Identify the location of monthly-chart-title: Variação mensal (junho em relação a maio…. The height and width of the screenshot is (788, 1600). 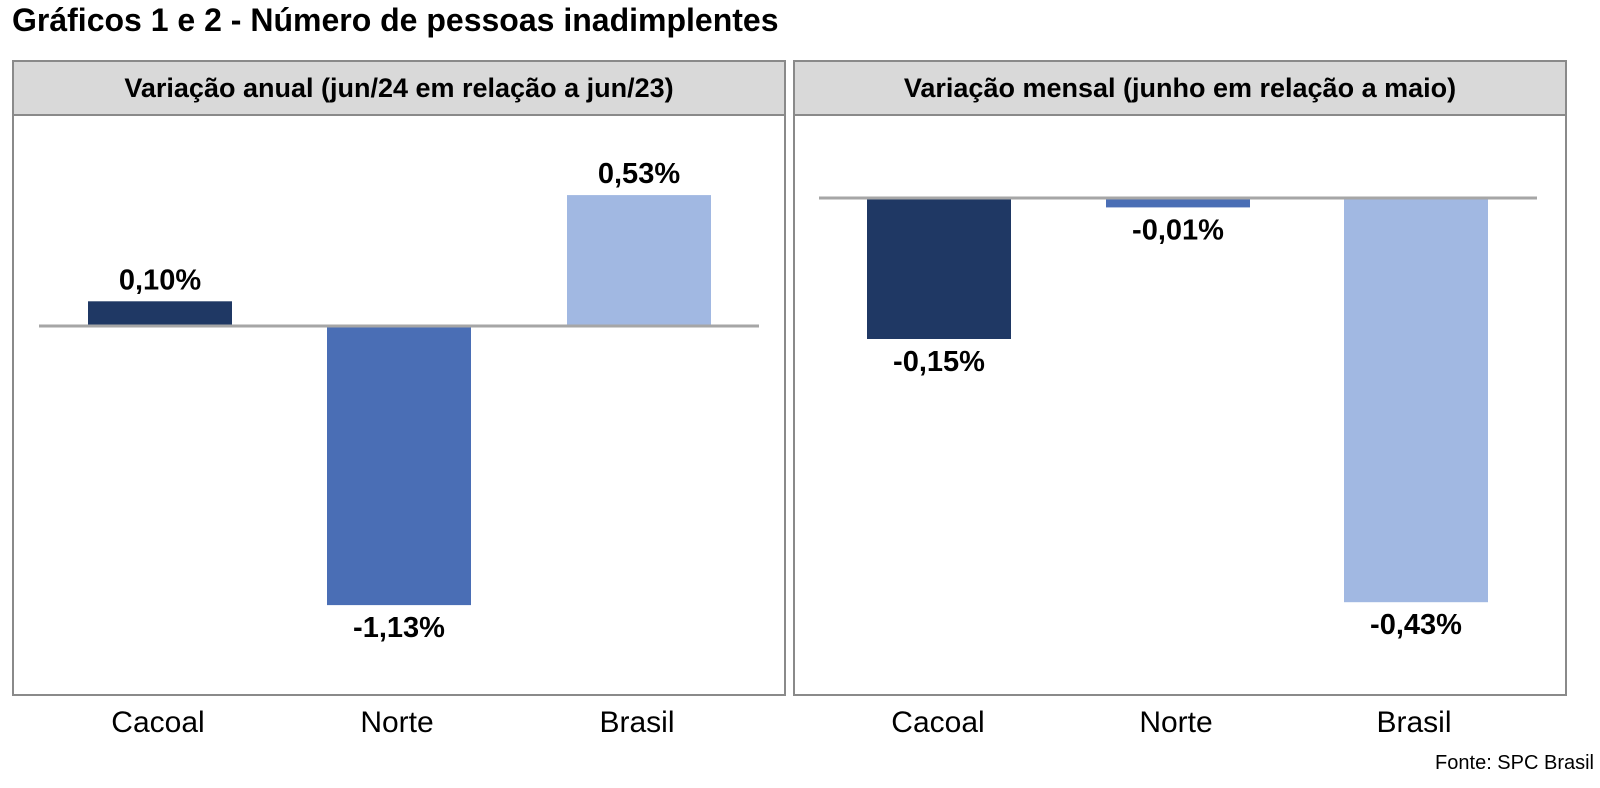
(1180, 89).